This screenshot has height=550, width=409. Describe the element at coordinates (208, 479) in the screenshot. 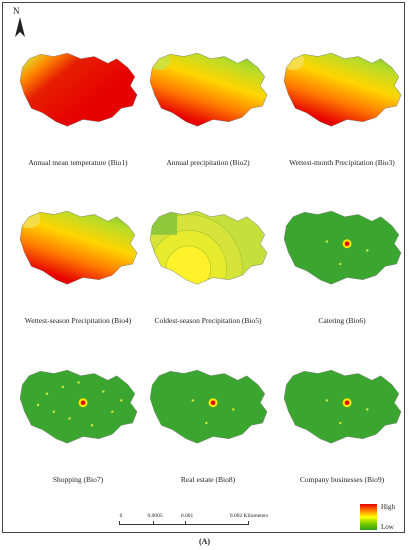

I see `map-caption: Real estate (Bio8)` at that location.